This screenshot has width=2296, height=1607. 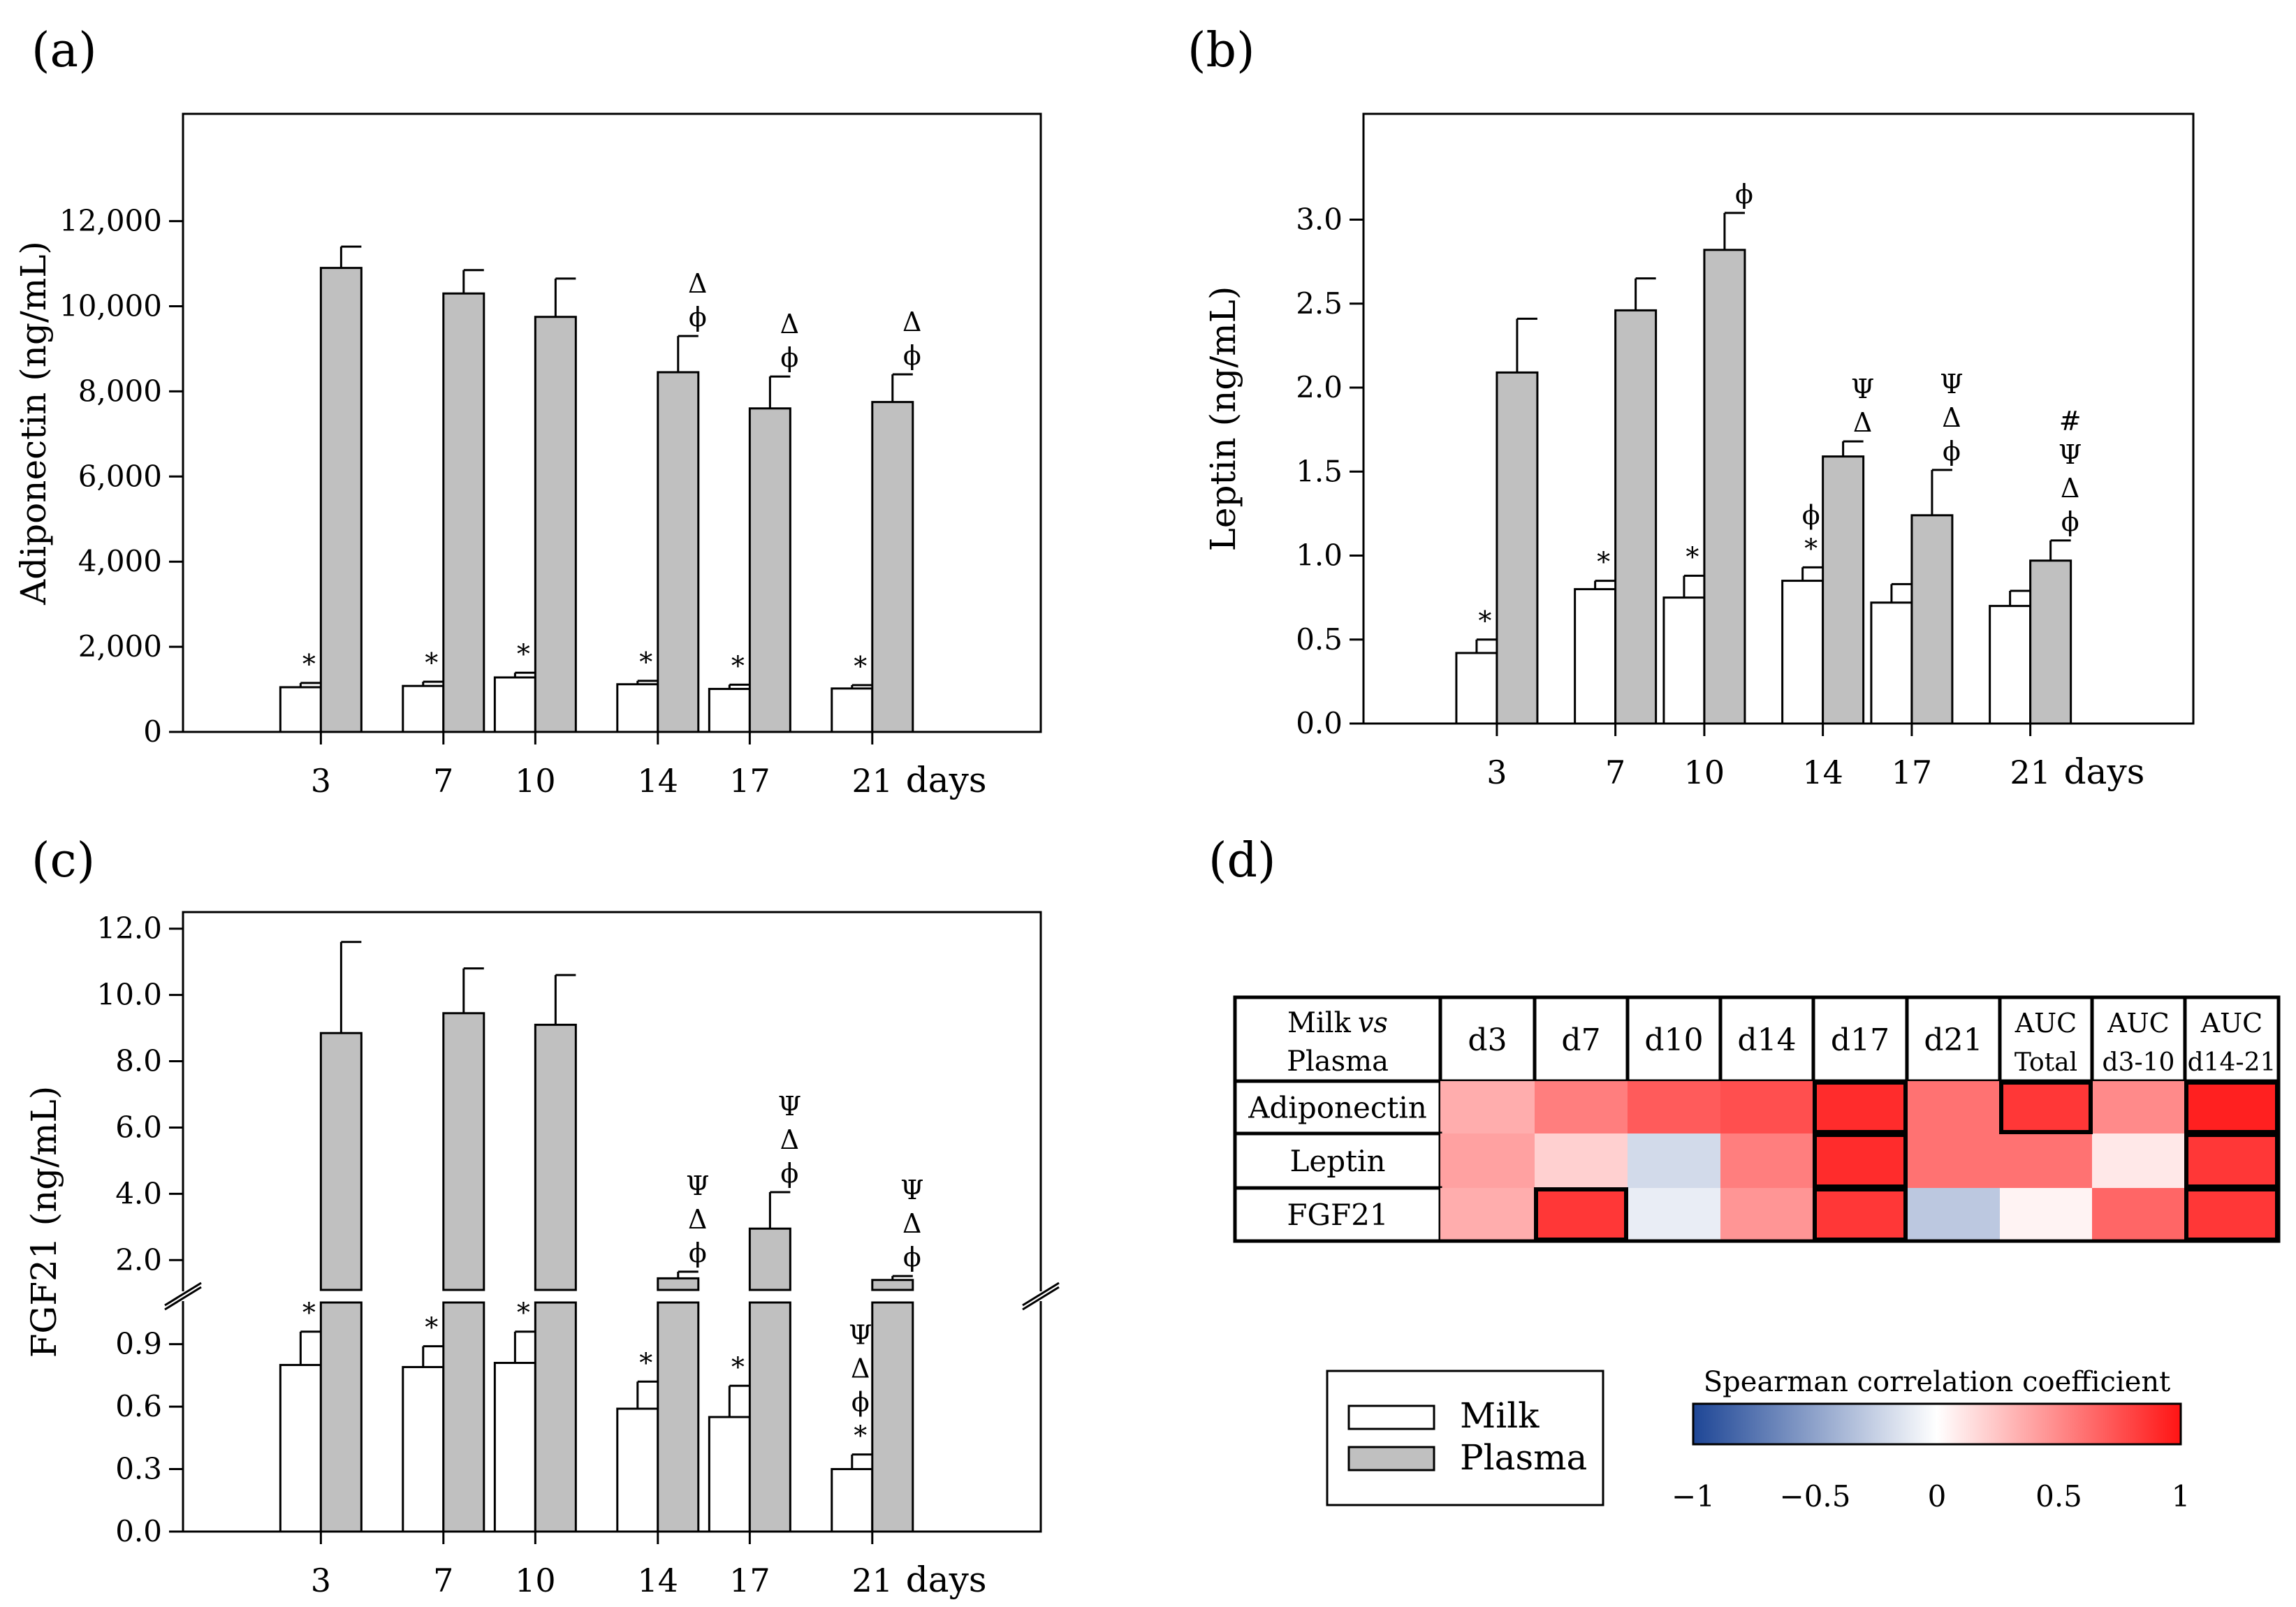 I want to click on colorbar-tick-label: 0, so click(x=1937, y=1496).